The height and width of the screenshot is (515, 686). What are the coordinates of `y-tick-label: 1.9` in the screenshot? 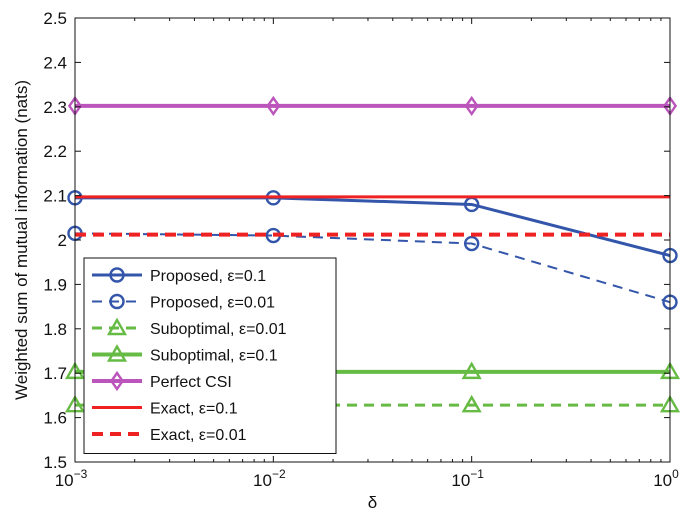 It's located at (55, 284).